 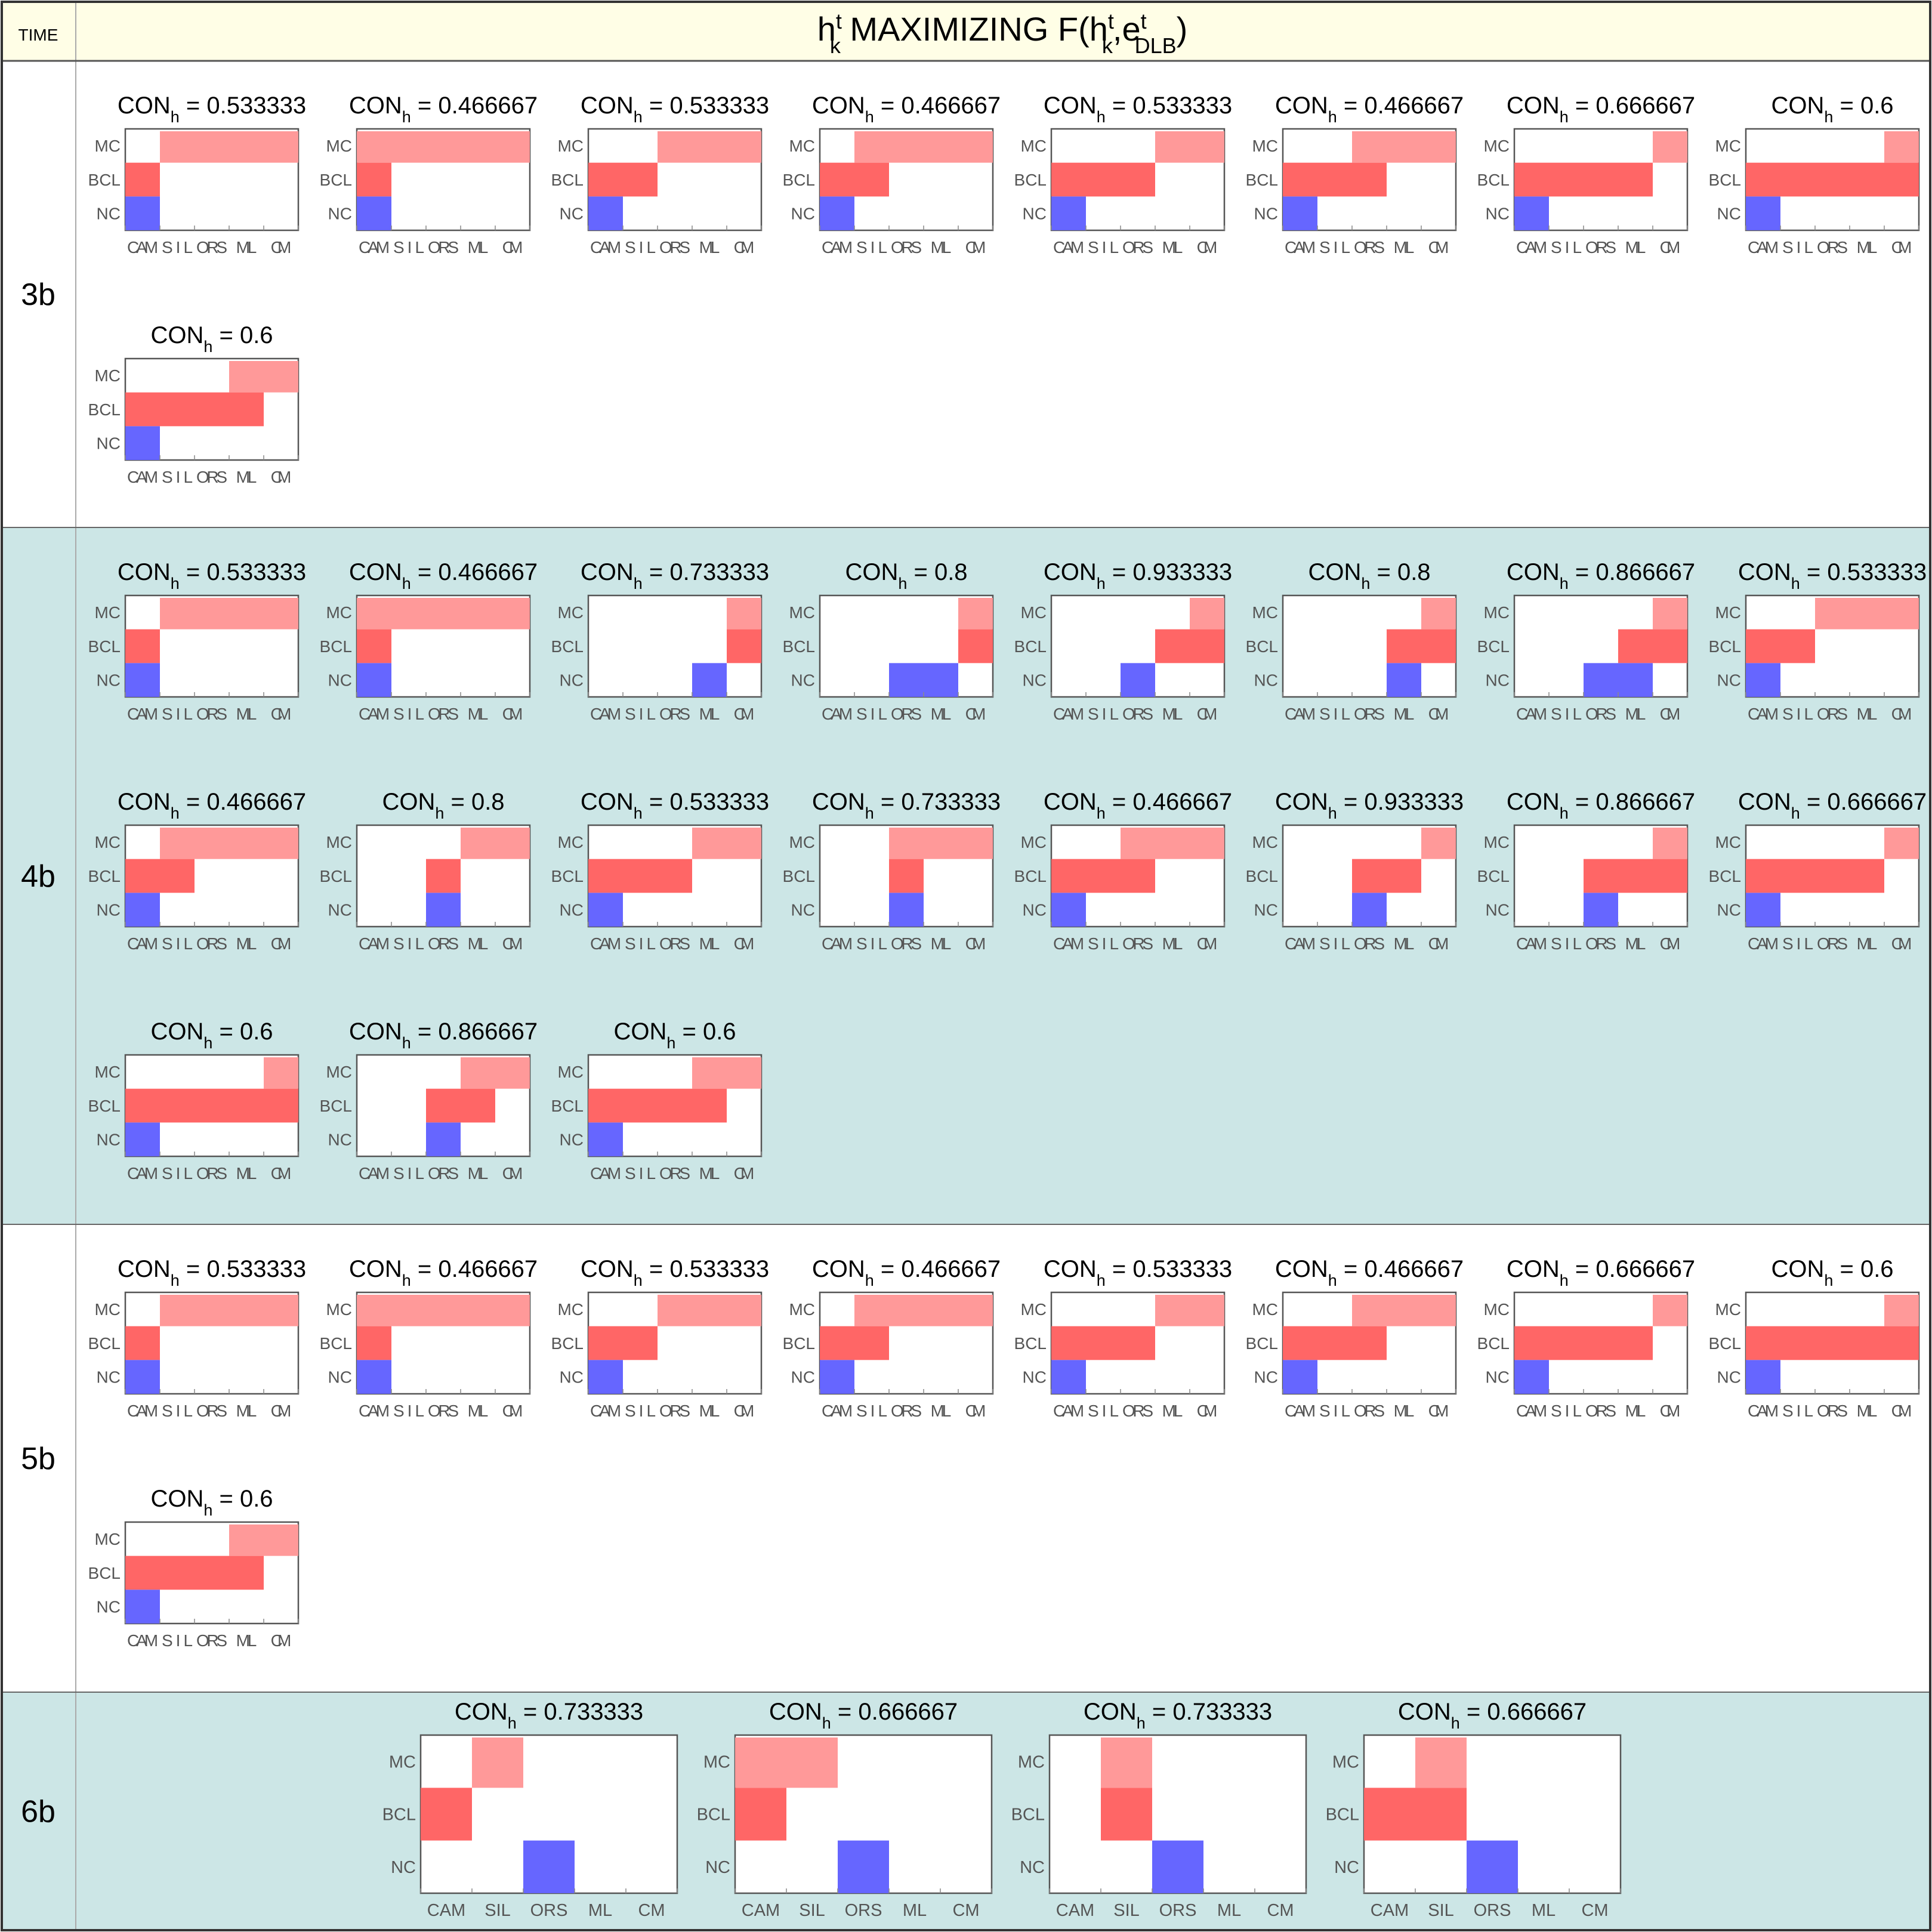 I want to click on panel-3b-9: CONh = 0.6 MC BCL NC CAM SIL ORS ML CM, so click(x=194, y=404).